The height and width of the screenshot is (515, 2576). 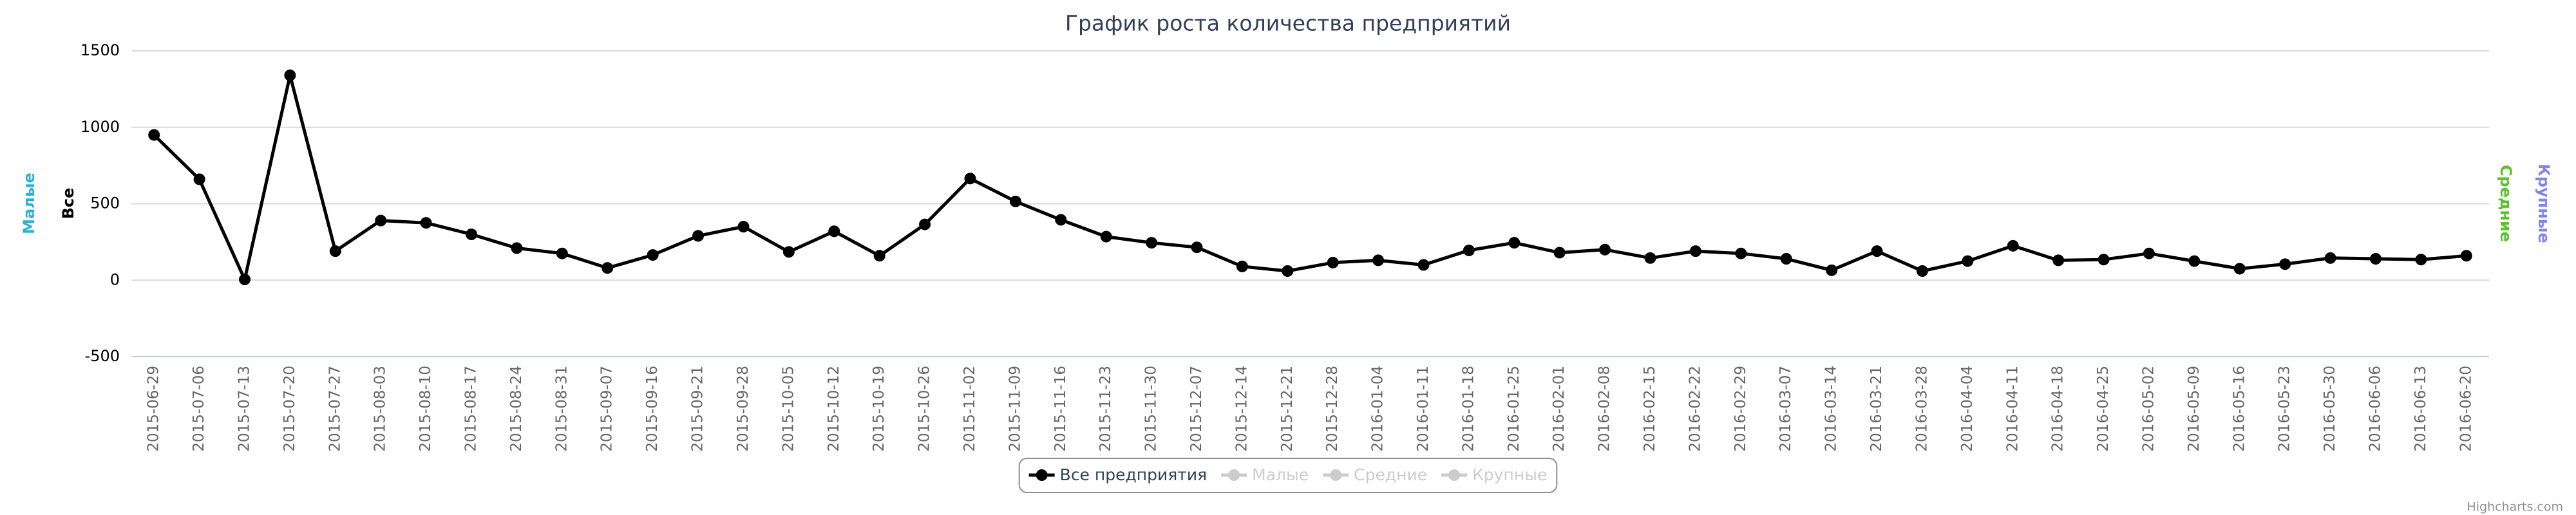 What do you see at coordinates (2375, 409) in the screenshot?
I see `x-tick-label: 2016-06-06` at bounding box center [2375, 409].